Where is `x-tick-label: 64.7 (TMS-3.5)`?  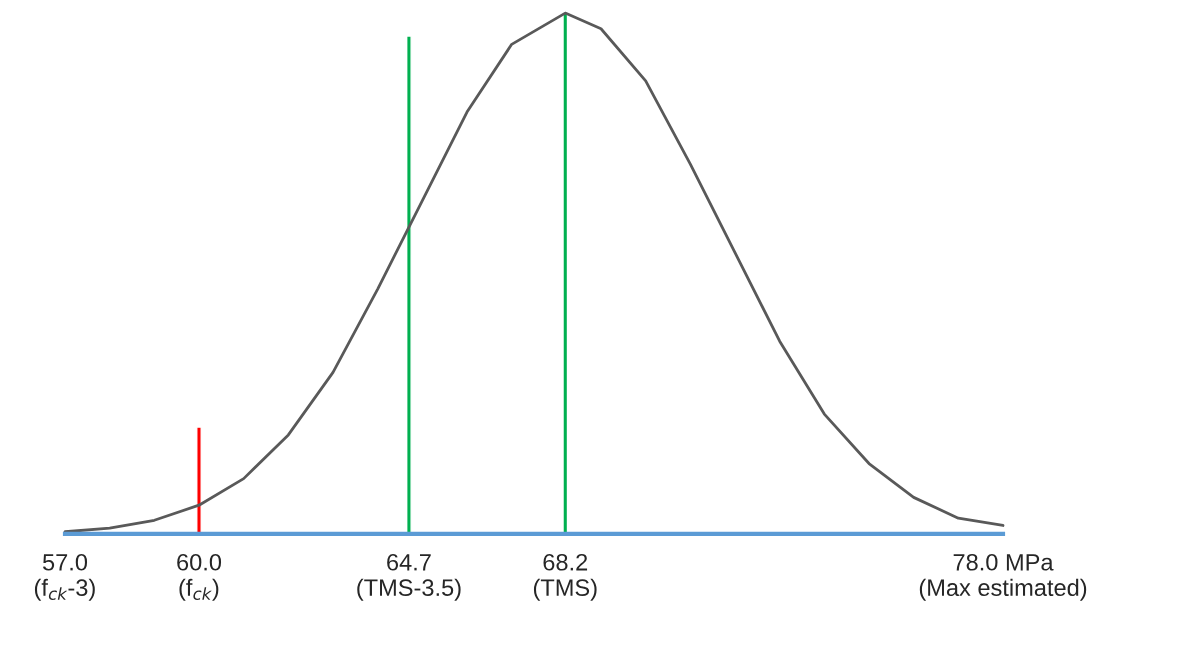
x-tick-label: 64.7 (TMS-3.5) is located at coordinates (409, 577).